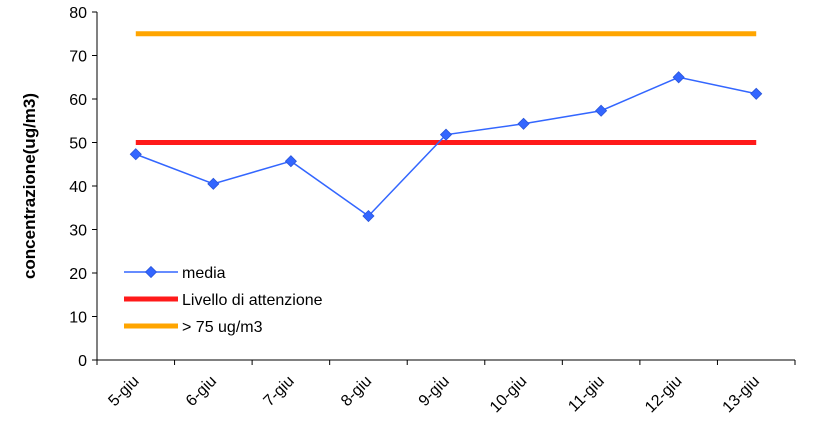  Describe the element at coordinates (151, 272) in the screenshot. I see `legend-marker` at that location.